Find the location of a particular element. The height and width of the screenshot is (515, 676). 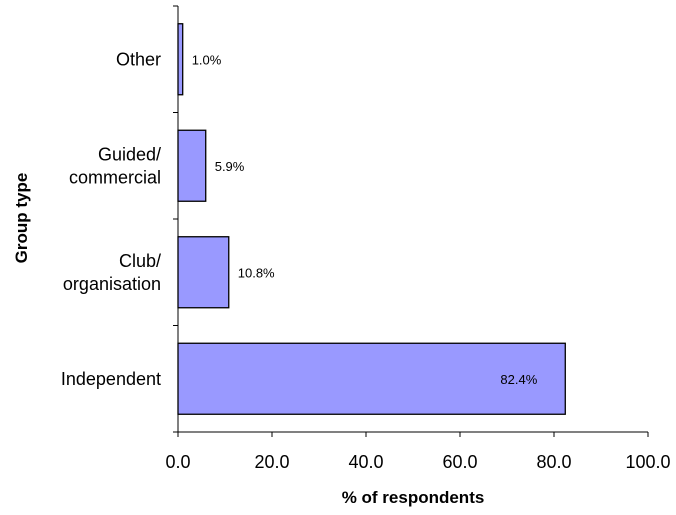

x-tick-label: 100.0 is located at coordinates (647, 462).